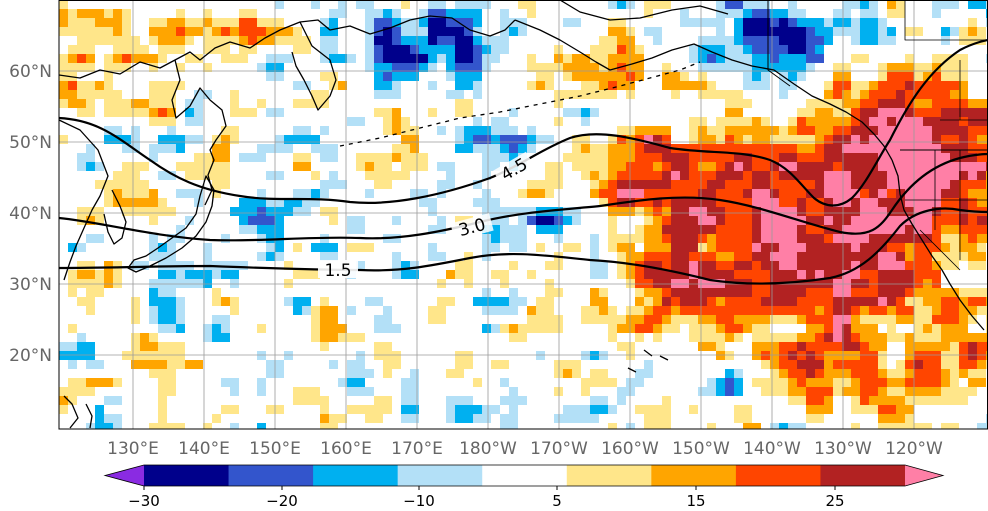 This screenshot has width=988, height=511. Describe the element at coordinates (30, 356) in the screenshot. I see `lat-label: 20°N` at that location.